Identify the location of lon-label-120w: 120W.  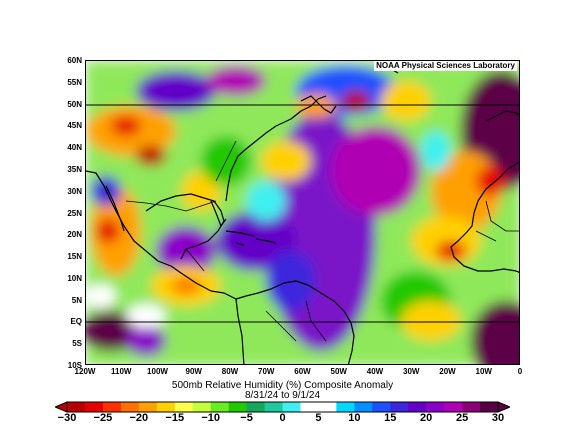
(85, 371).